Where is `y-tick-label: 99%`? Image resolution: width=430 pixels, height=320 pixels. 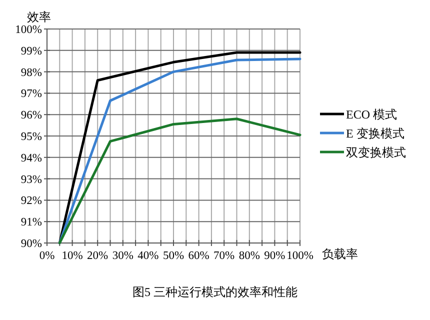 y-tick-label: 99% is located at coordinates (31, 51).